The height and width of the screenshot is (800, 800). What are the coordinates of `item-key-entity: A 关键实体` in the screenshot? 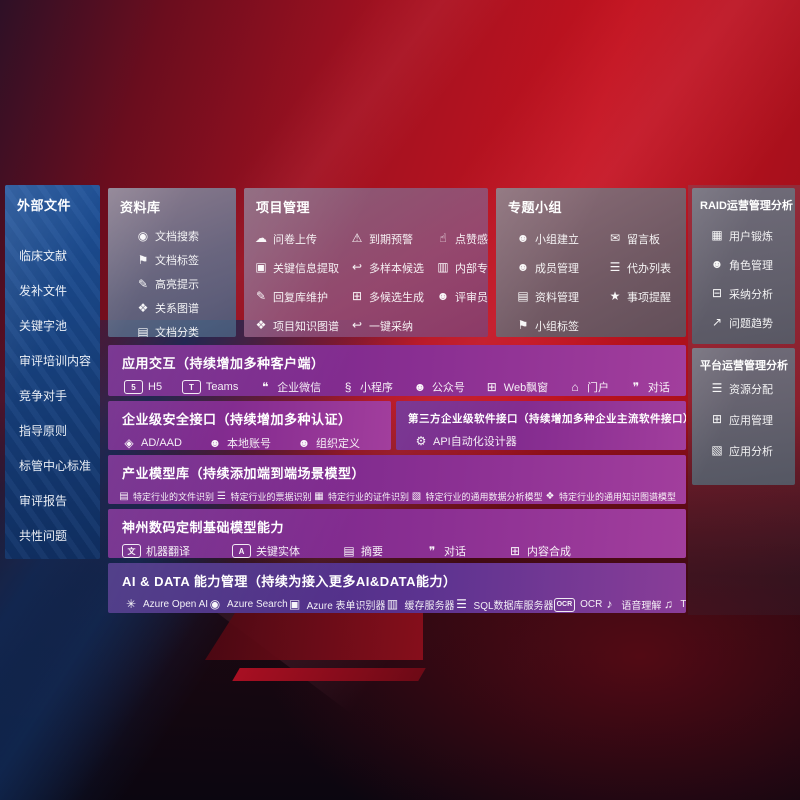 It's located at (266, 550).